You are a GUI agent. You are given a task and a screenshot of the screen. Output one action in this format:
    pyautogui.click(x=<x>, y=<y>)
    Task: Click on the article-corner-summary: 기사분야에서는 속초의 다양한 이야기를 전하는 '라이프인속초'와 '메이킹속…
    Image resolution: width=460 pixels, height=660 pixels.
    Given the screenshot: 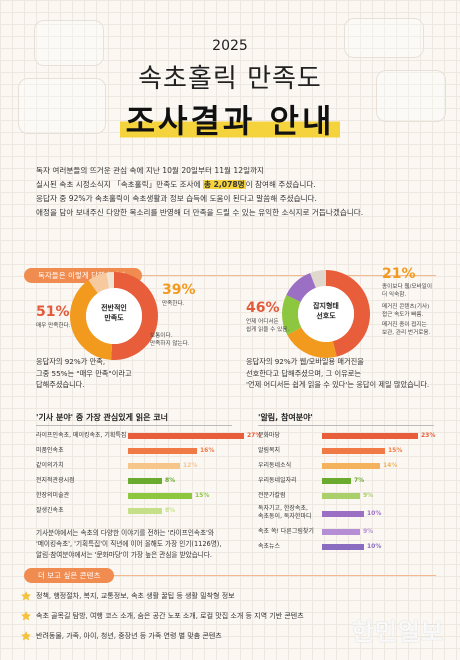 What is the action you would take?
    pyautogui.click(x=141, y=544)
    